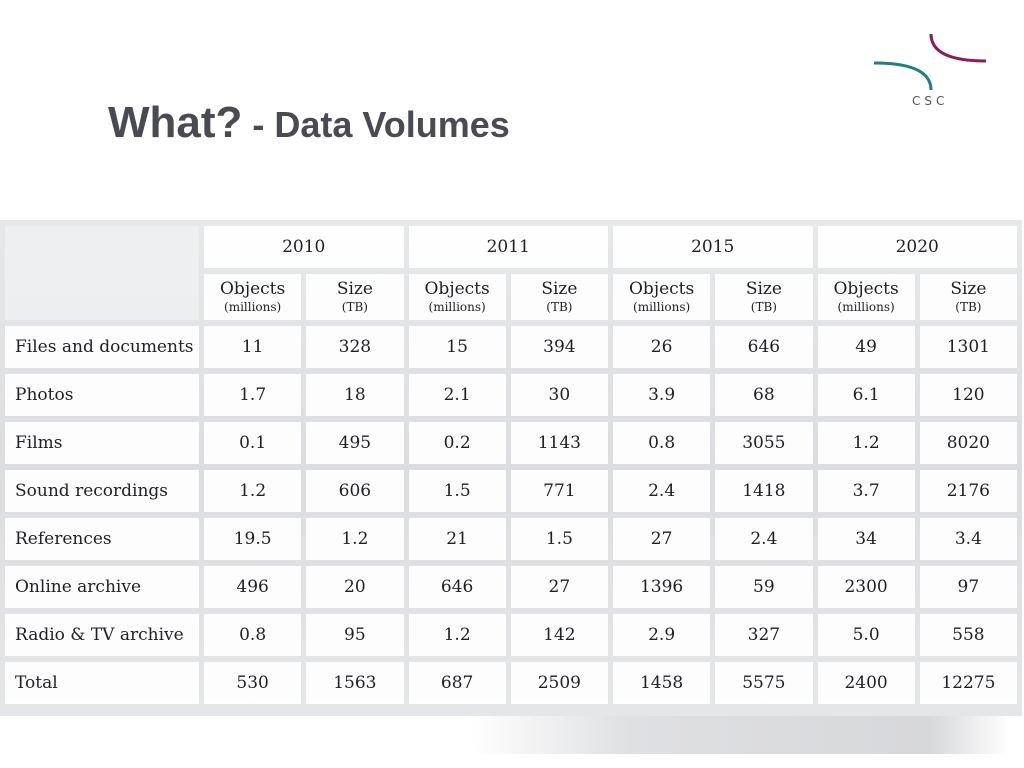 This screenshot has width=1024, height=768. What do you see at coordinates (102, 539) in the screenshot?
I see `row-label: References` at bounding box center [102, 539].